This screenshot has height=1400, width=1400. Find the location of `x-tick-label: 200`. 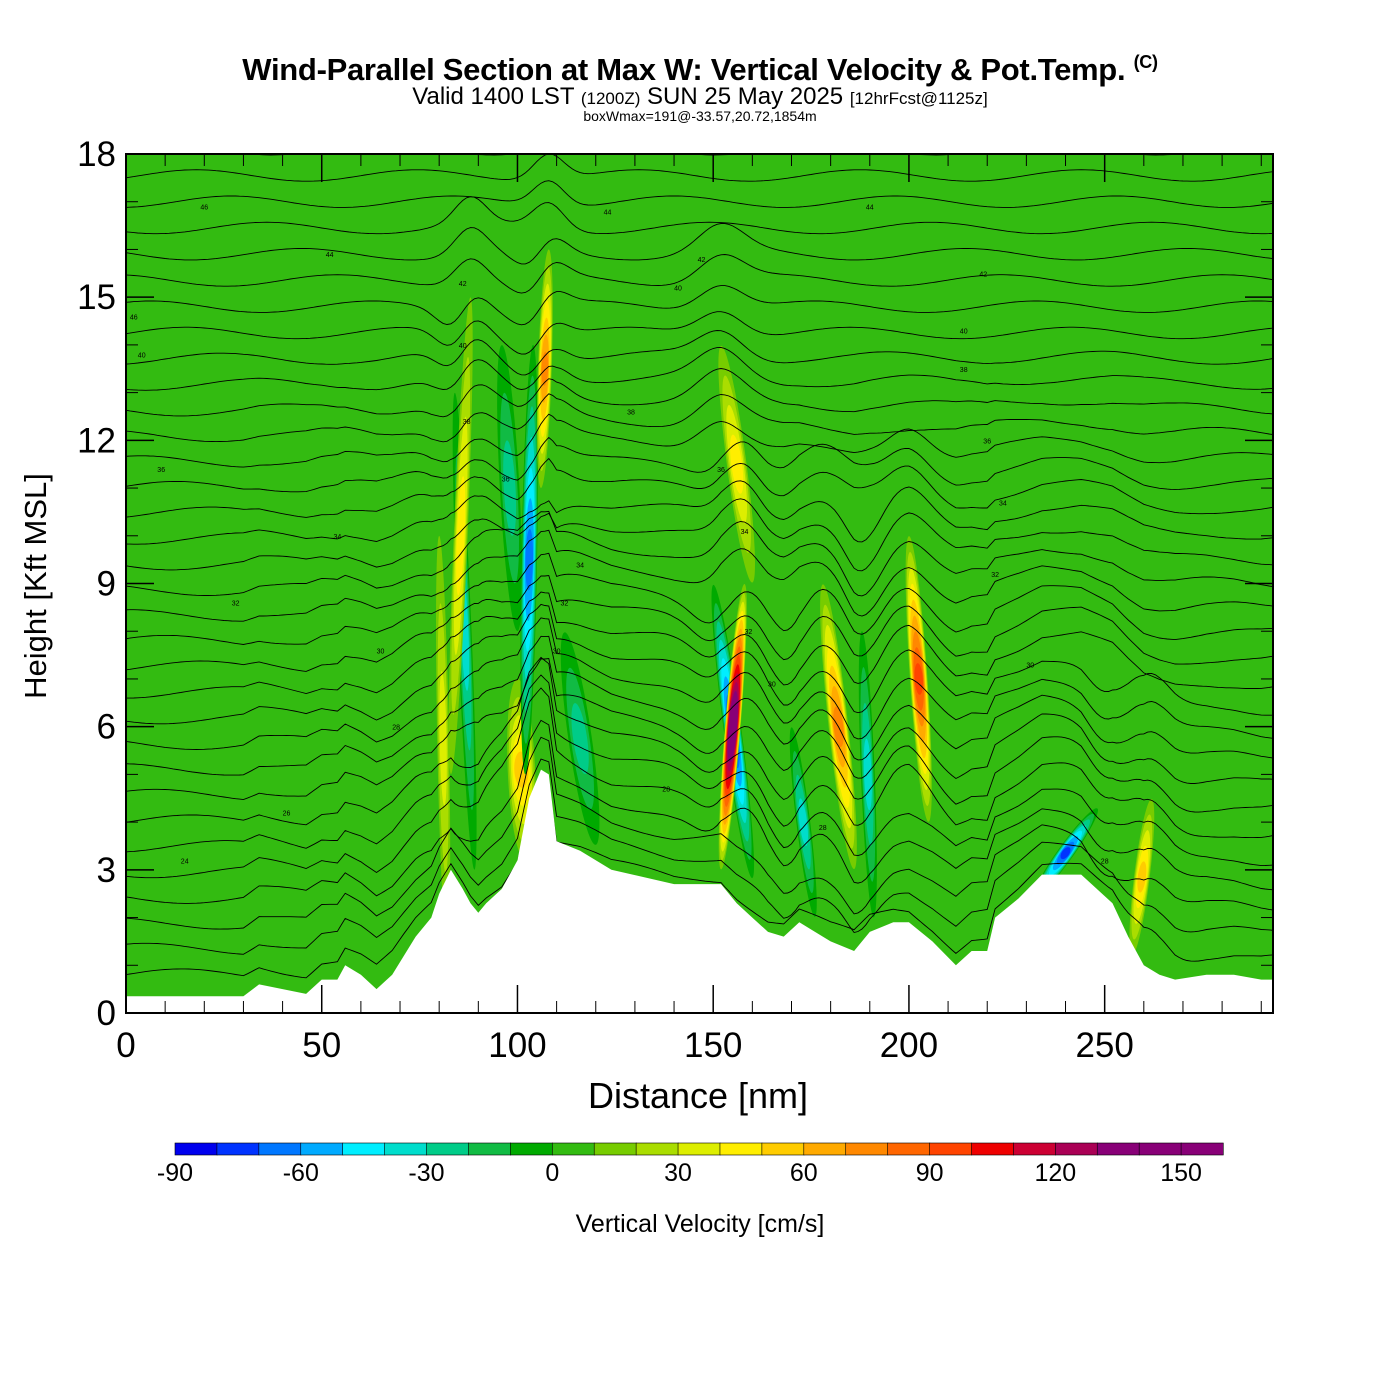

x-tick-label: 200 is located at coordinates (909, 1045).